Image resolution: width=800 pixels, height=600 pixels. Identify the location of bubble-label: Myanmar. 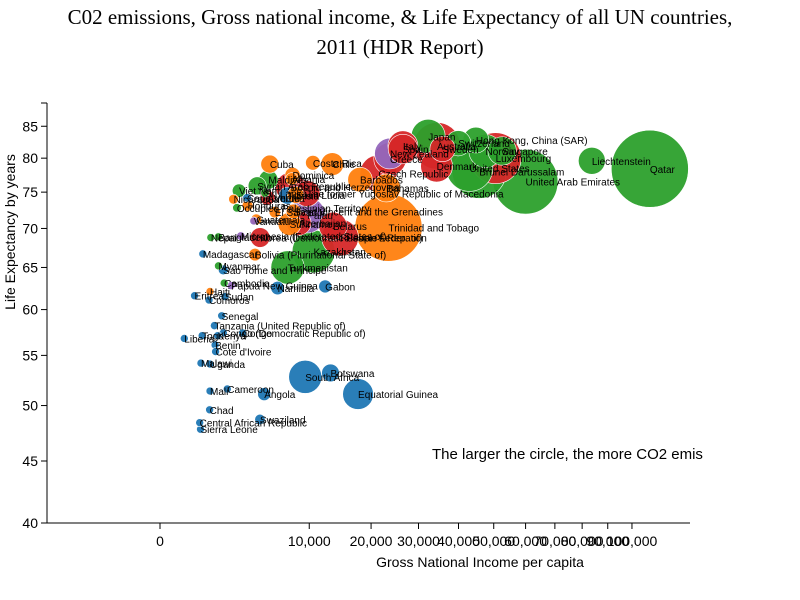
(239, 267).